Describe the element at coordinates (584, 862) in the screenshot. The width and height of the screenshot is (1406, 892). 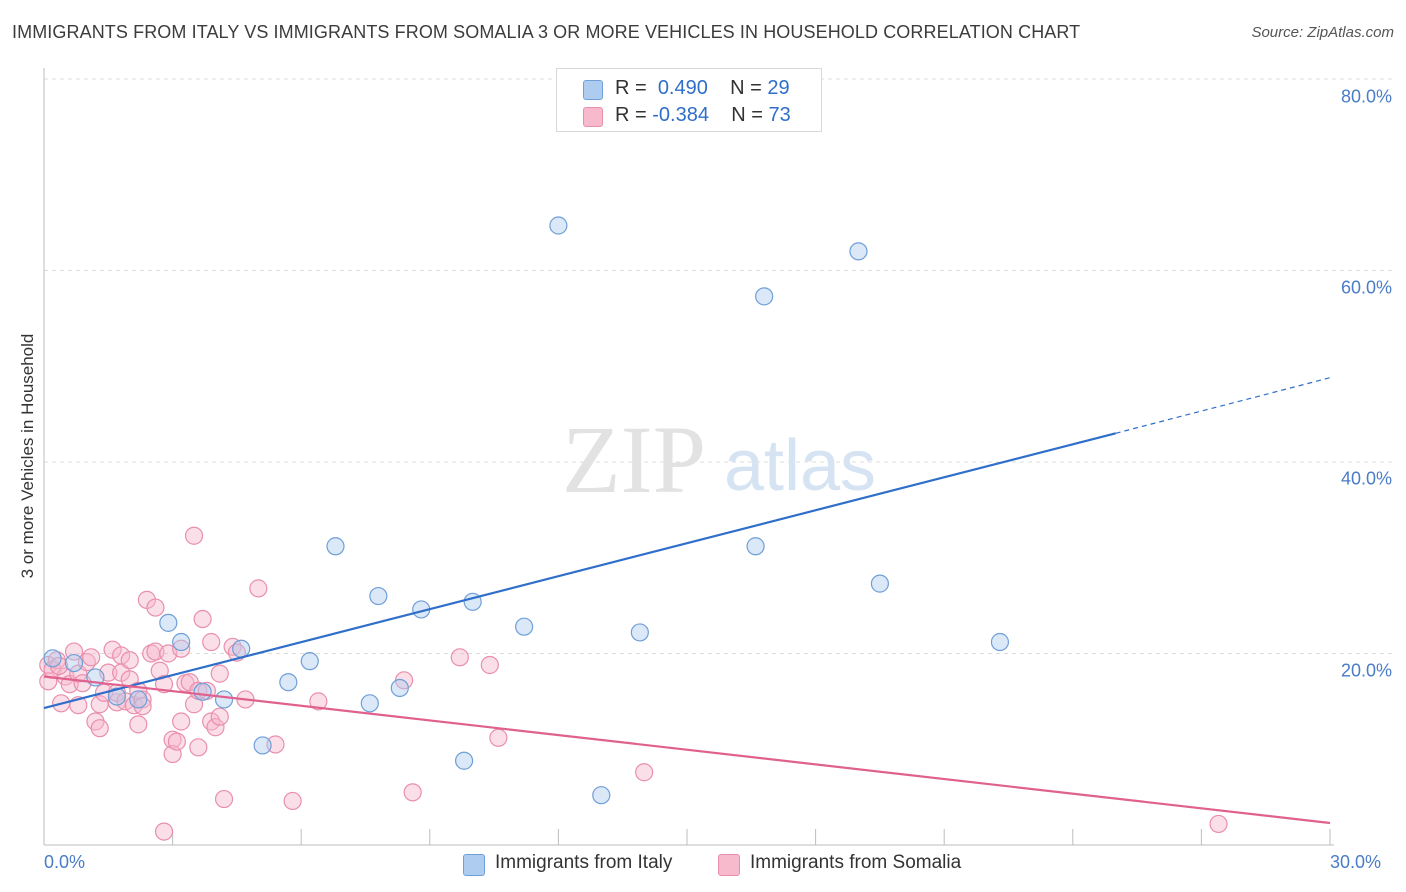
I see `bottom-legend-label-italy: Immigrants from Italy` at that location.